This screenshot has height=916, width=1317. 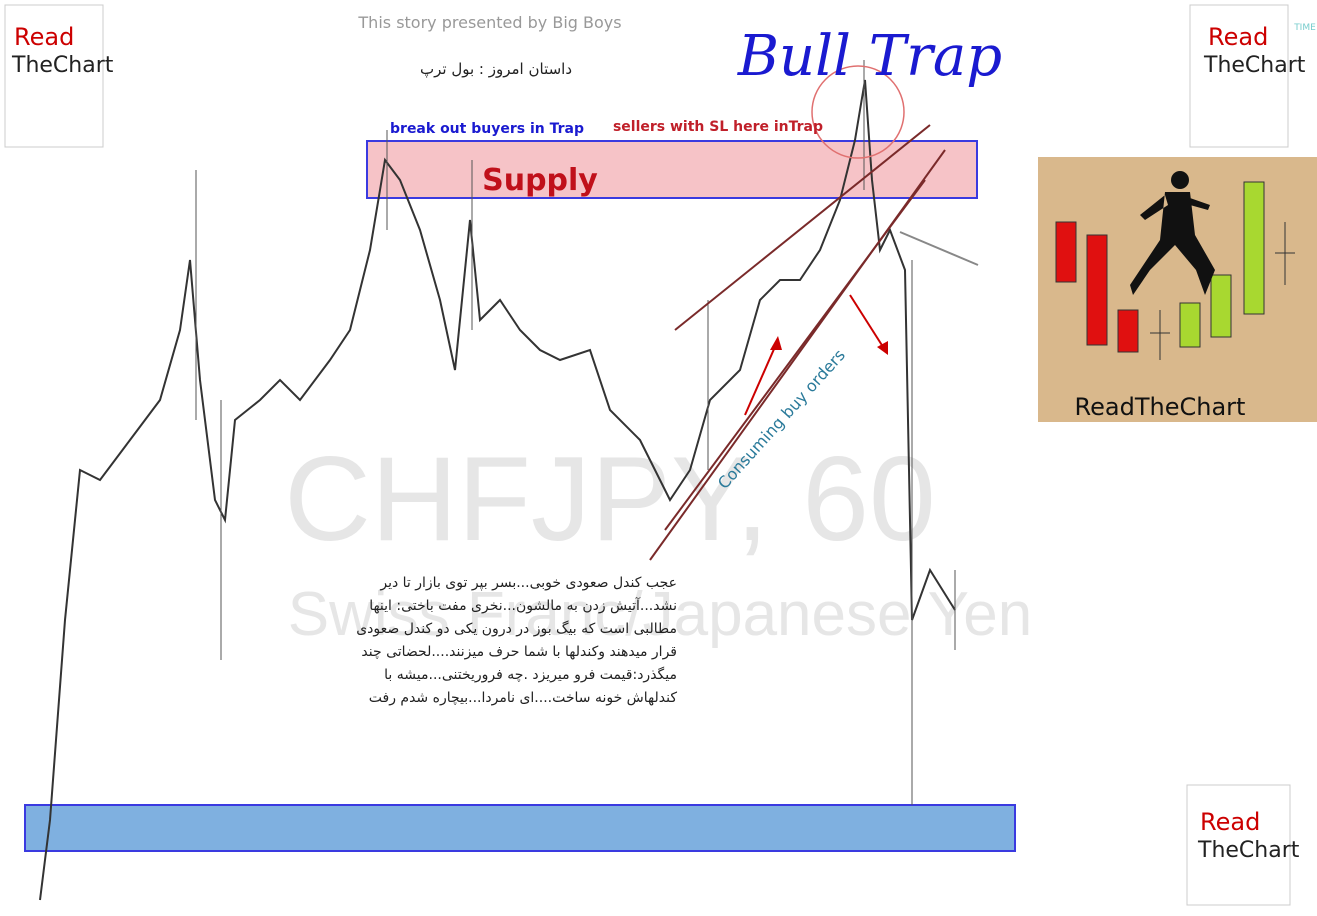 What do you see at coordinates (540, 180) in the screenshot?
I see `supply-label: Supply` at bounding box center [540, 180].